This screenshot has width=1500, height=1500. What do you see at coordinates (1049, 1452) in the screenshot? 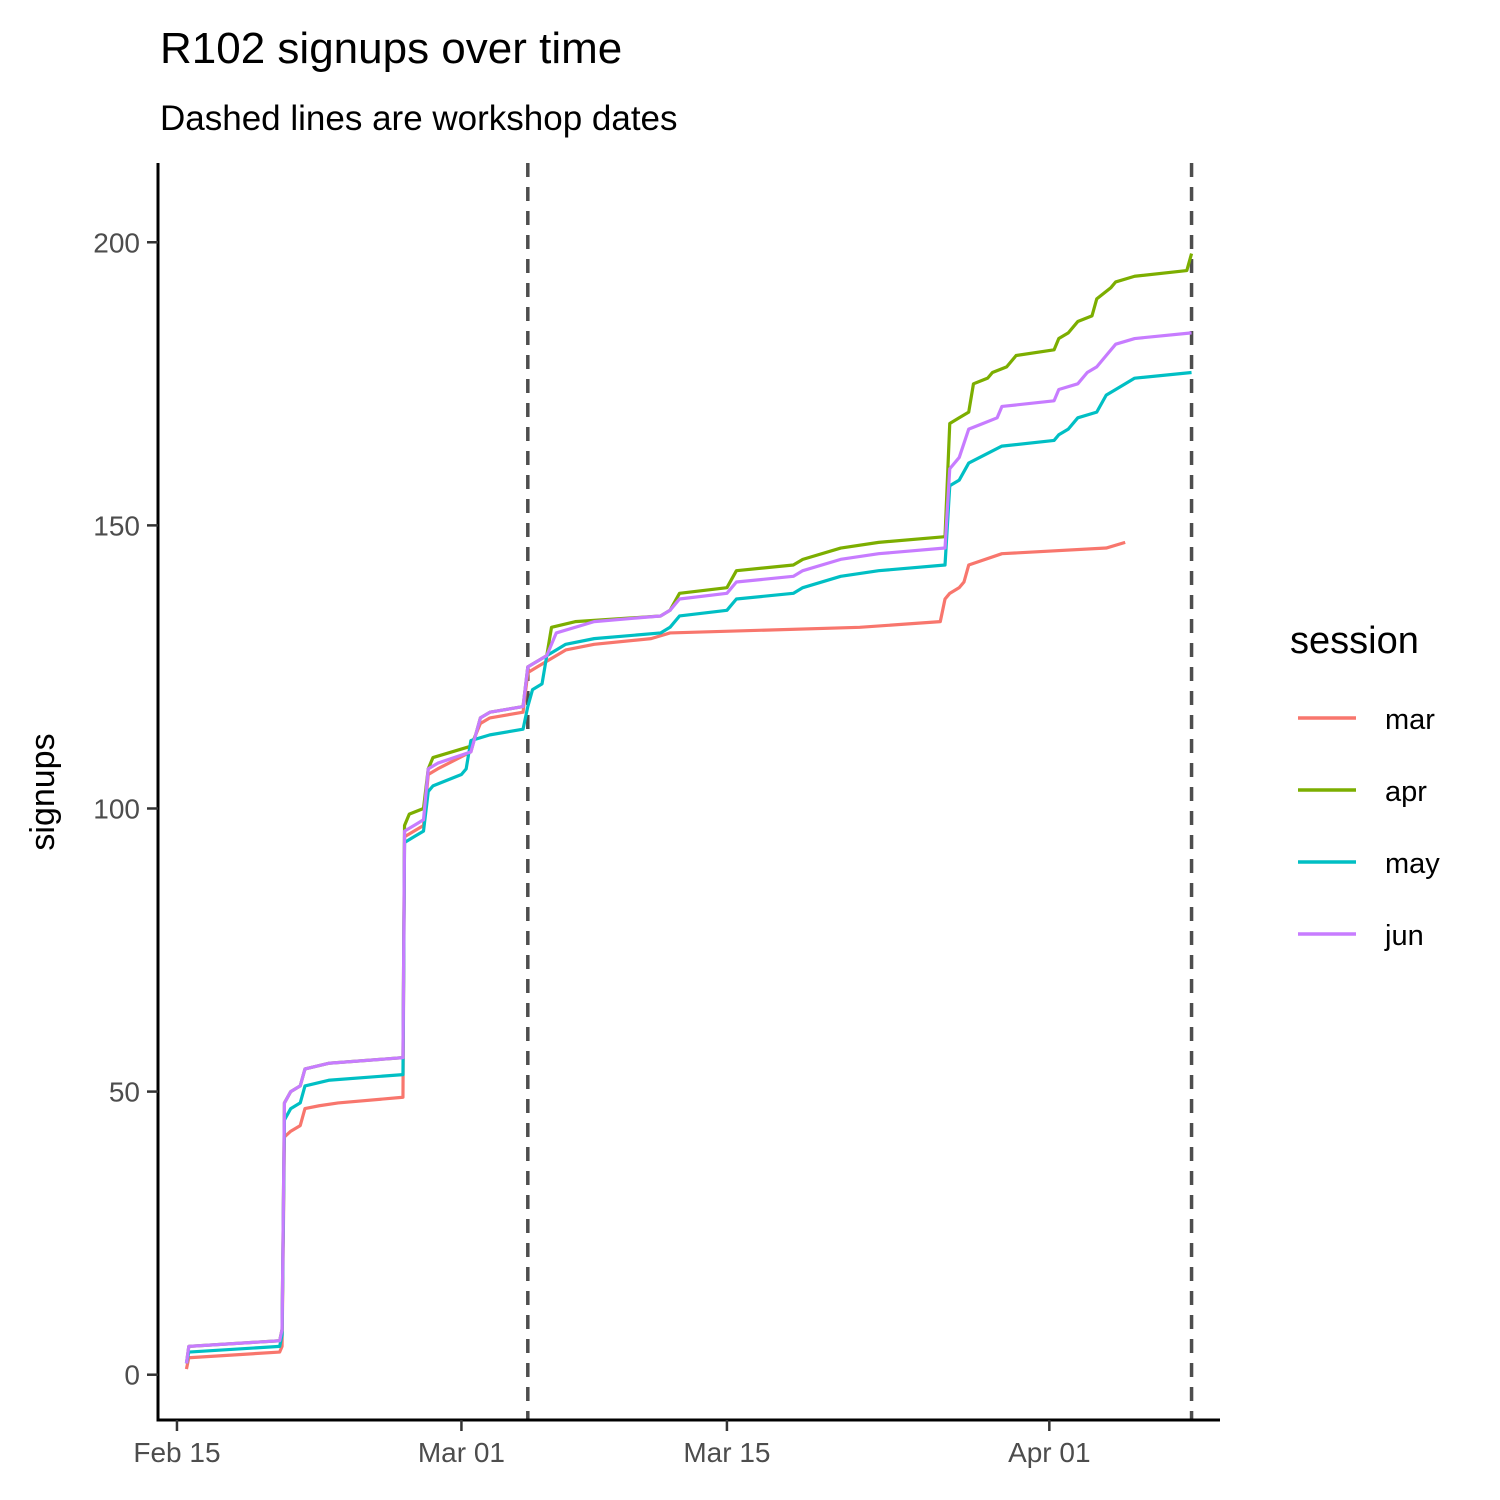
I see `x-tick-label: Apr 01` at bounding box center [1049, 1452].